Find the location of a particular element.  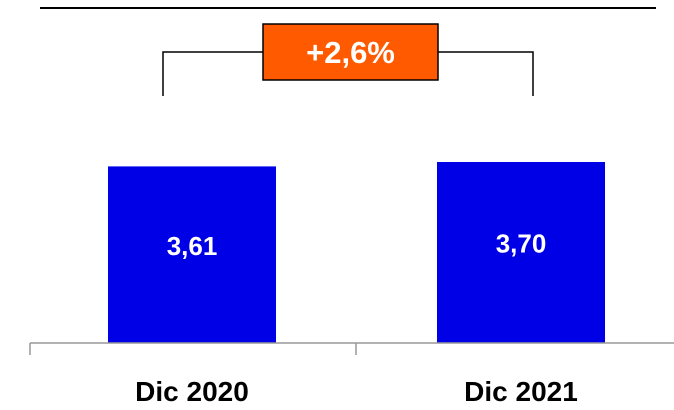

change-badge-box is located at coordinates (350, 52).